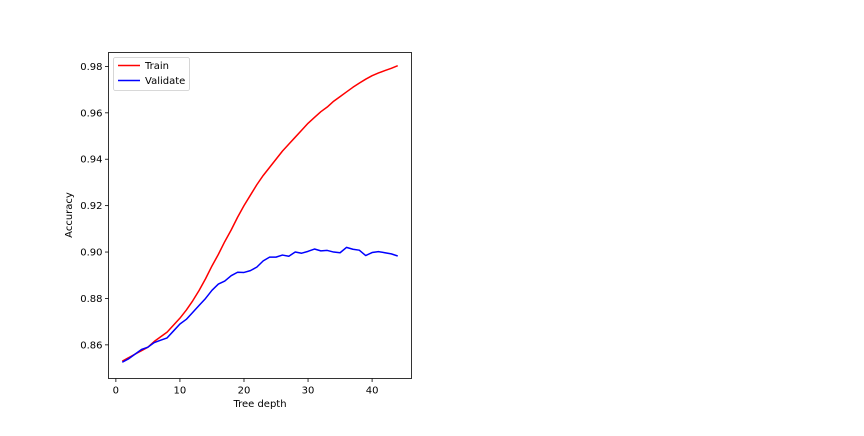 The image size is (864, 436). What do you see at coordinates (308, 391) in the screenshot?
I see `x-tick-label: 30` at bounding box center [308, 391].